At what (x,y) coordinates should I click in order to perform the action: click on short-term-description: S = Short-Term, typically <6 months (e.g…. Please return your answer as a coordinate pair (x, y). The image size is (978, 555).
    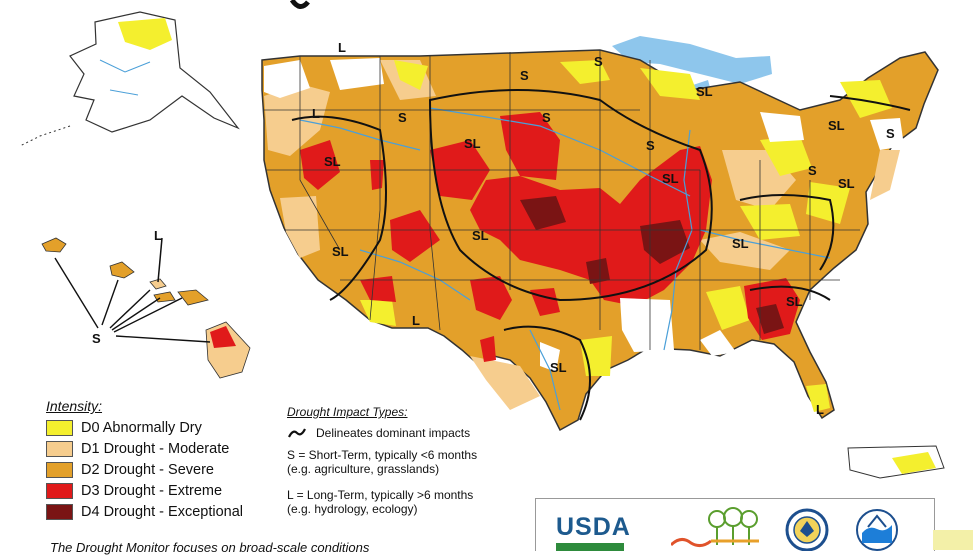
    Looking at the image, I should click on (409, 462).